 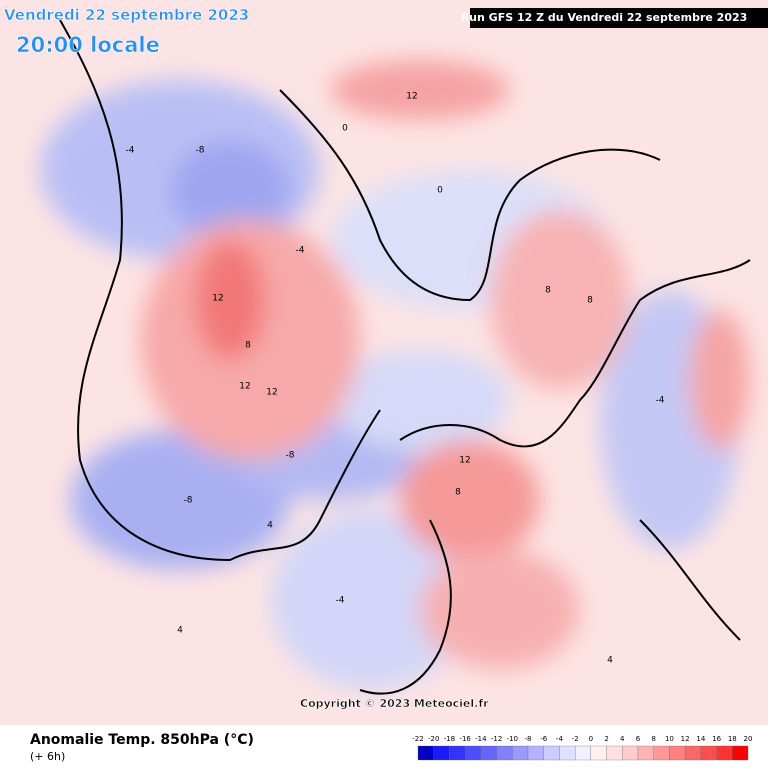 What do you see at coordinates (481, 739) in the screenshot?
I see `scale-tick-label: -14` at bounding box center [481, 739].